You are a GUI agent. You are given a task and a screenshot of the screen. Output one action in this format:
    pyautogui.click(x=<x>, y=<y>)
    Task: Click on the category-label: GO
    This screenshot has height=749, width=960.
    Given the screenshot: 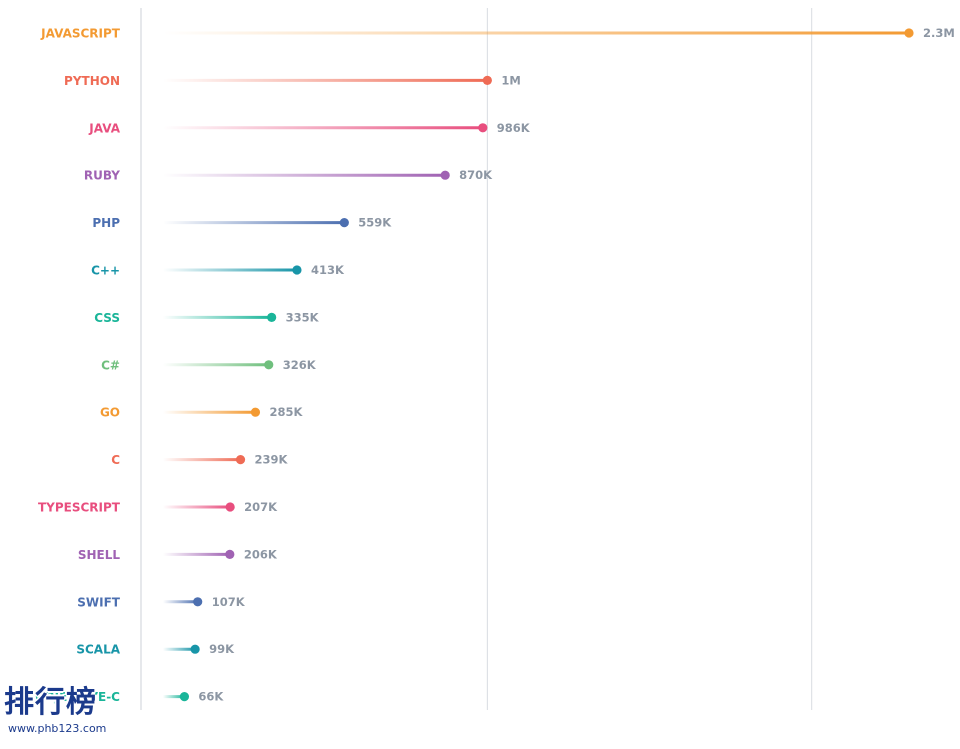 What is the action you would take?
    pyautogui.click(x=110, y=413)
    